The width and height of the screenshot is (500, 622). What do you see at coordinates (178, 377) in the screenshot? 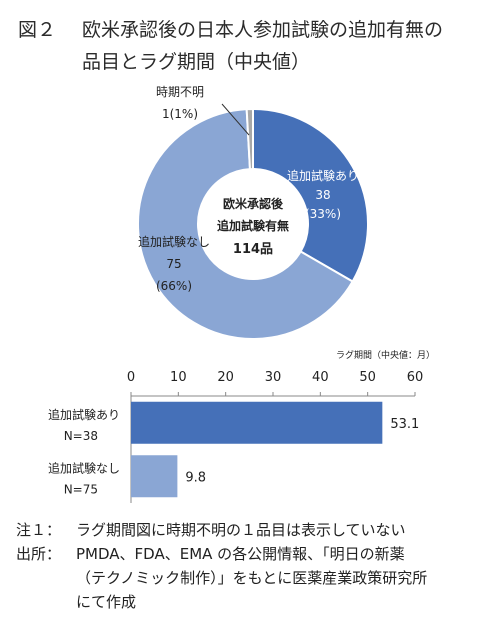
I see `x-tick-label: 10` at bounding box center [178, 377].